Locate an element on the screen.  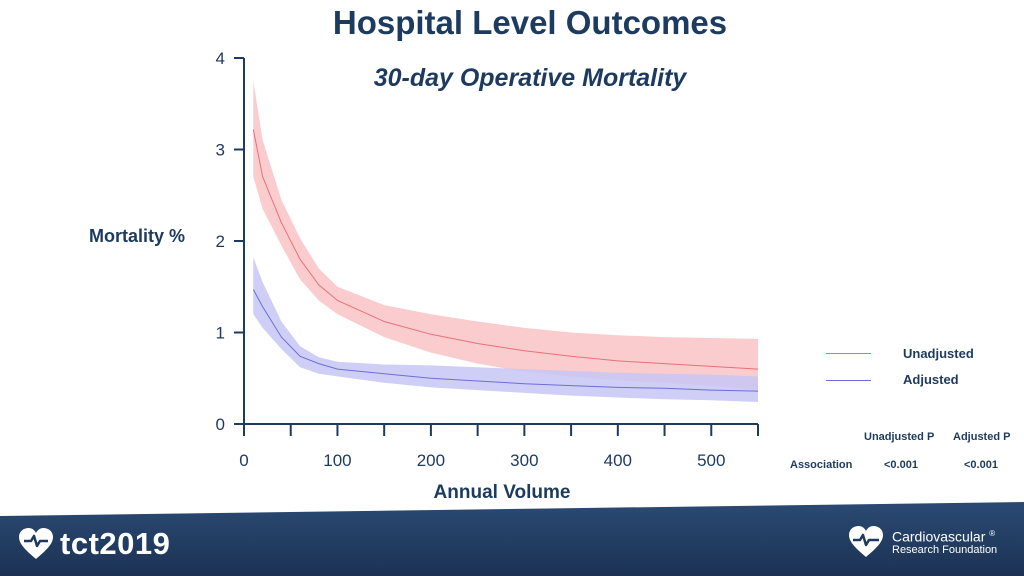
y-tick-label-1: 1 is located at coordinates (220, 333).